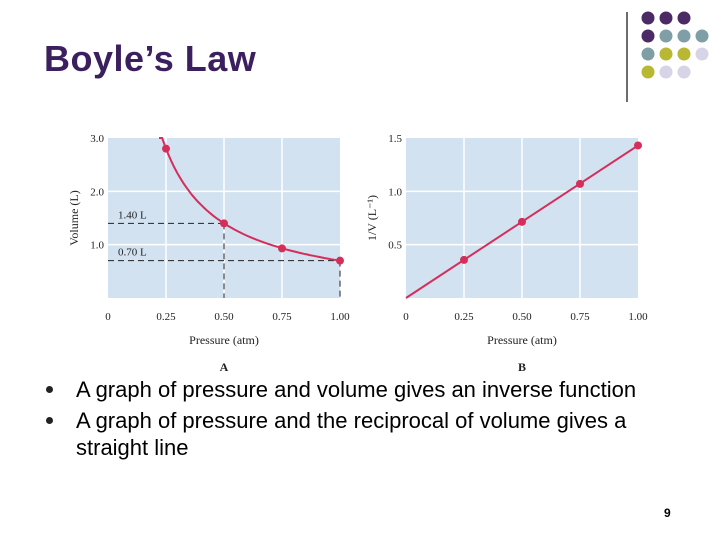  Describe the element at coordinates (667, 513) in the screenshot. I see `page-number: 9` at that location.